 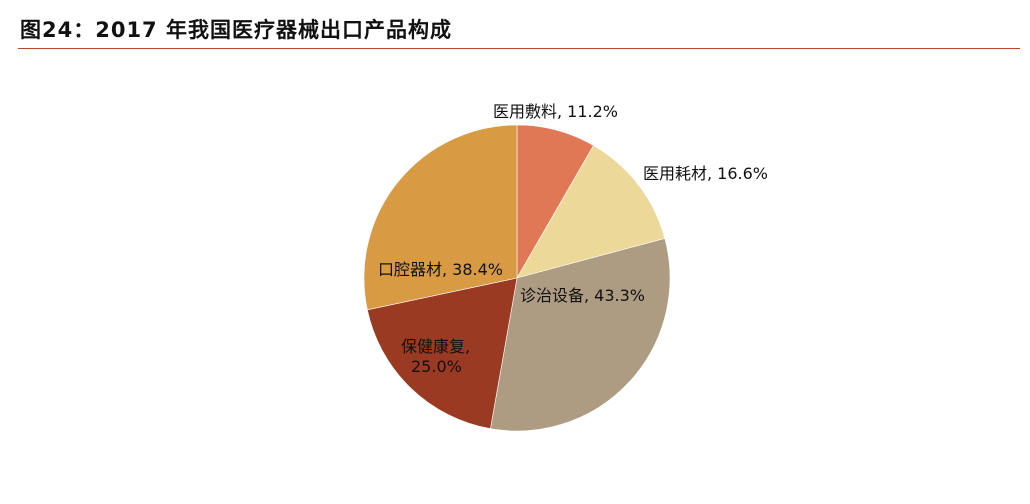 I want to click on label-rehab-line1: 保健康复,, so click(x=436, y=346).